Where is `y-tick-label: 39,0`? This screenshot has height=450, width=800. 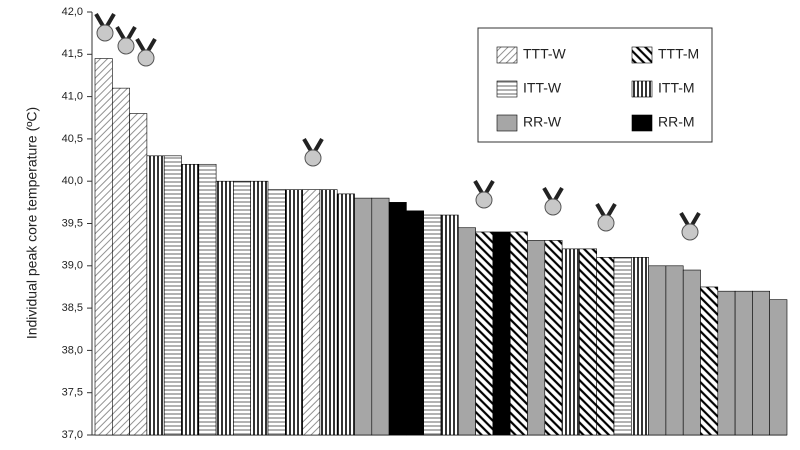
y-tick-label: 39,0 is located at coordinates (72, 266).